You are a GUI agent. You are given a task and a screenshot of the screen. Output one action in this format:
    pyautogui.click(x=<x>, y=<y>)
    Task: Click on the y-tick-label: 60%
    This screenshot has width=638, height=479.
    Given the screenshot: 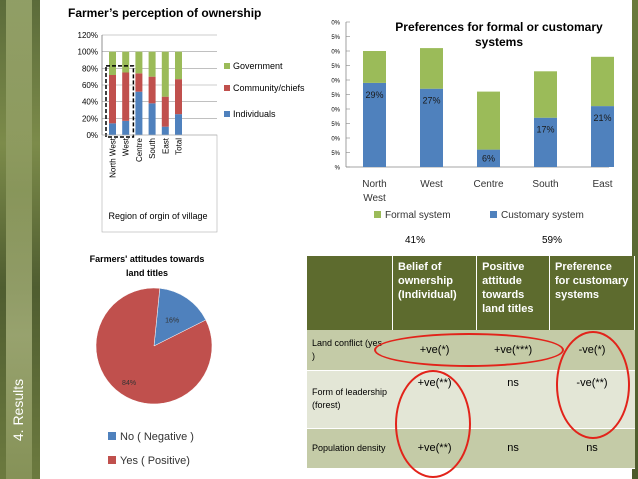 What is the action you would take?
    pyautogui.click(x=90, y=85)
    